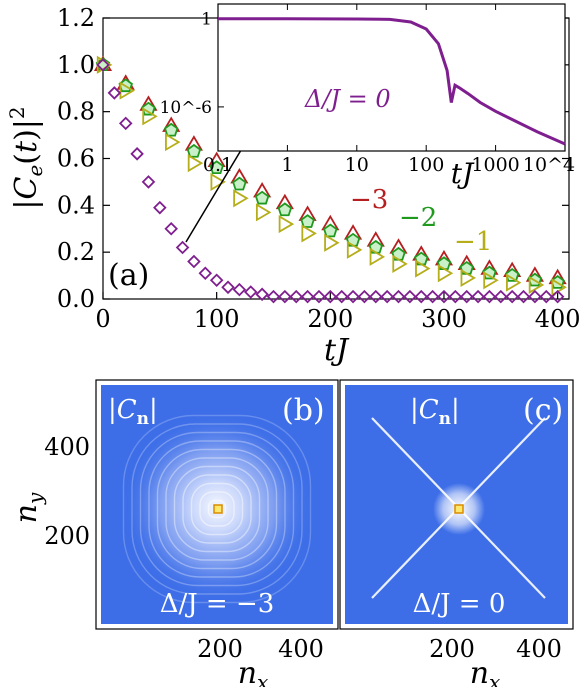  Describe the element at coordinates (67, 447) in the screenshot. I see `maps-y-tick-400: 400` at that location.